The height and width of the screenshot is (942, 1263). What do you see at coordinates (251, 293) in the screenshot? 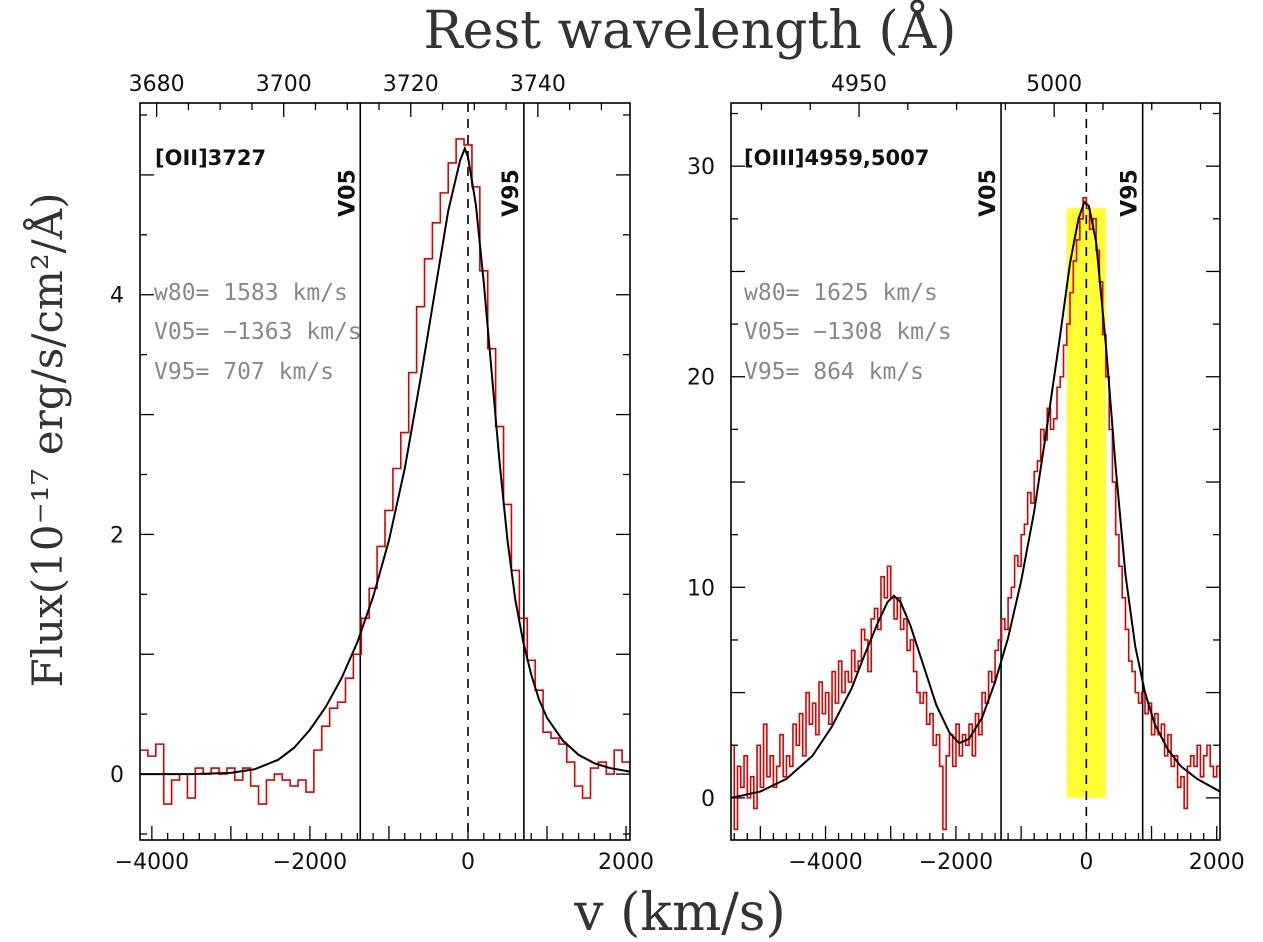
I see `stat-w80: w80= 1583 km/s` at bounding box center [251, 293].